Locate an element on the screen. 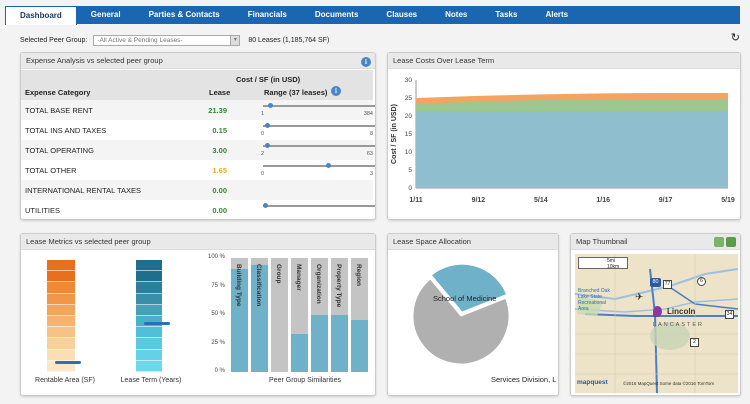  map-roads is located at coordinates (656, 323).